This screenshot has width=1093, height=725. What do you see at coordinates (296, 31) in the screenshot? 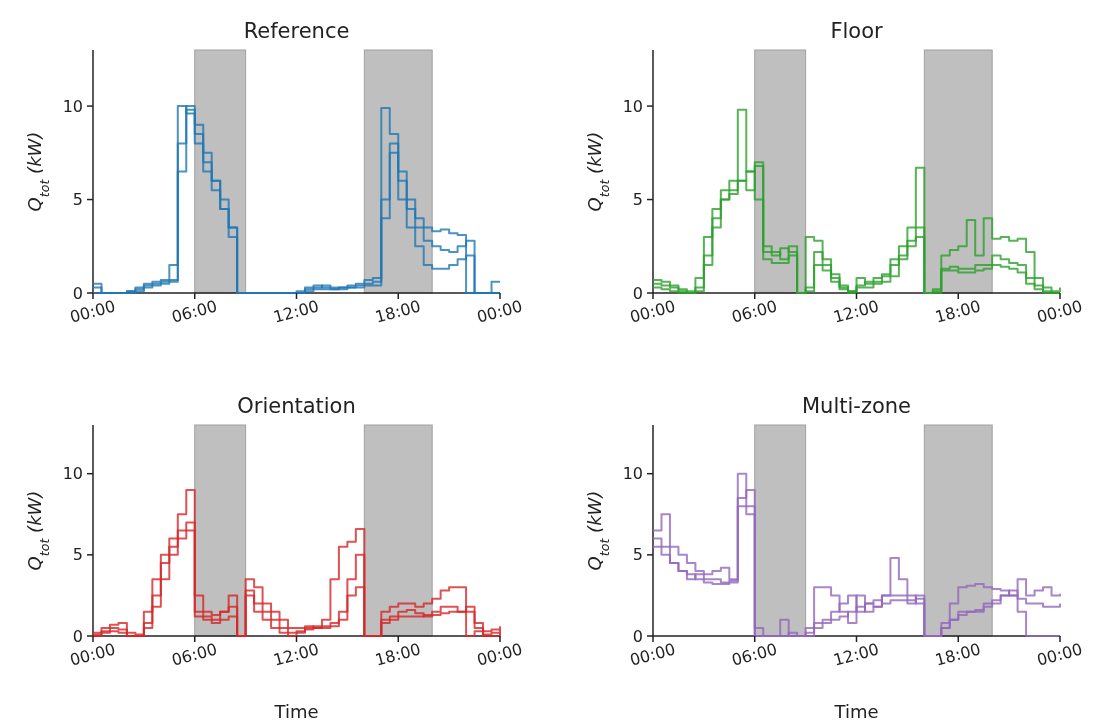
I see `chart-title: Reference` at bounding box center [296, 31].